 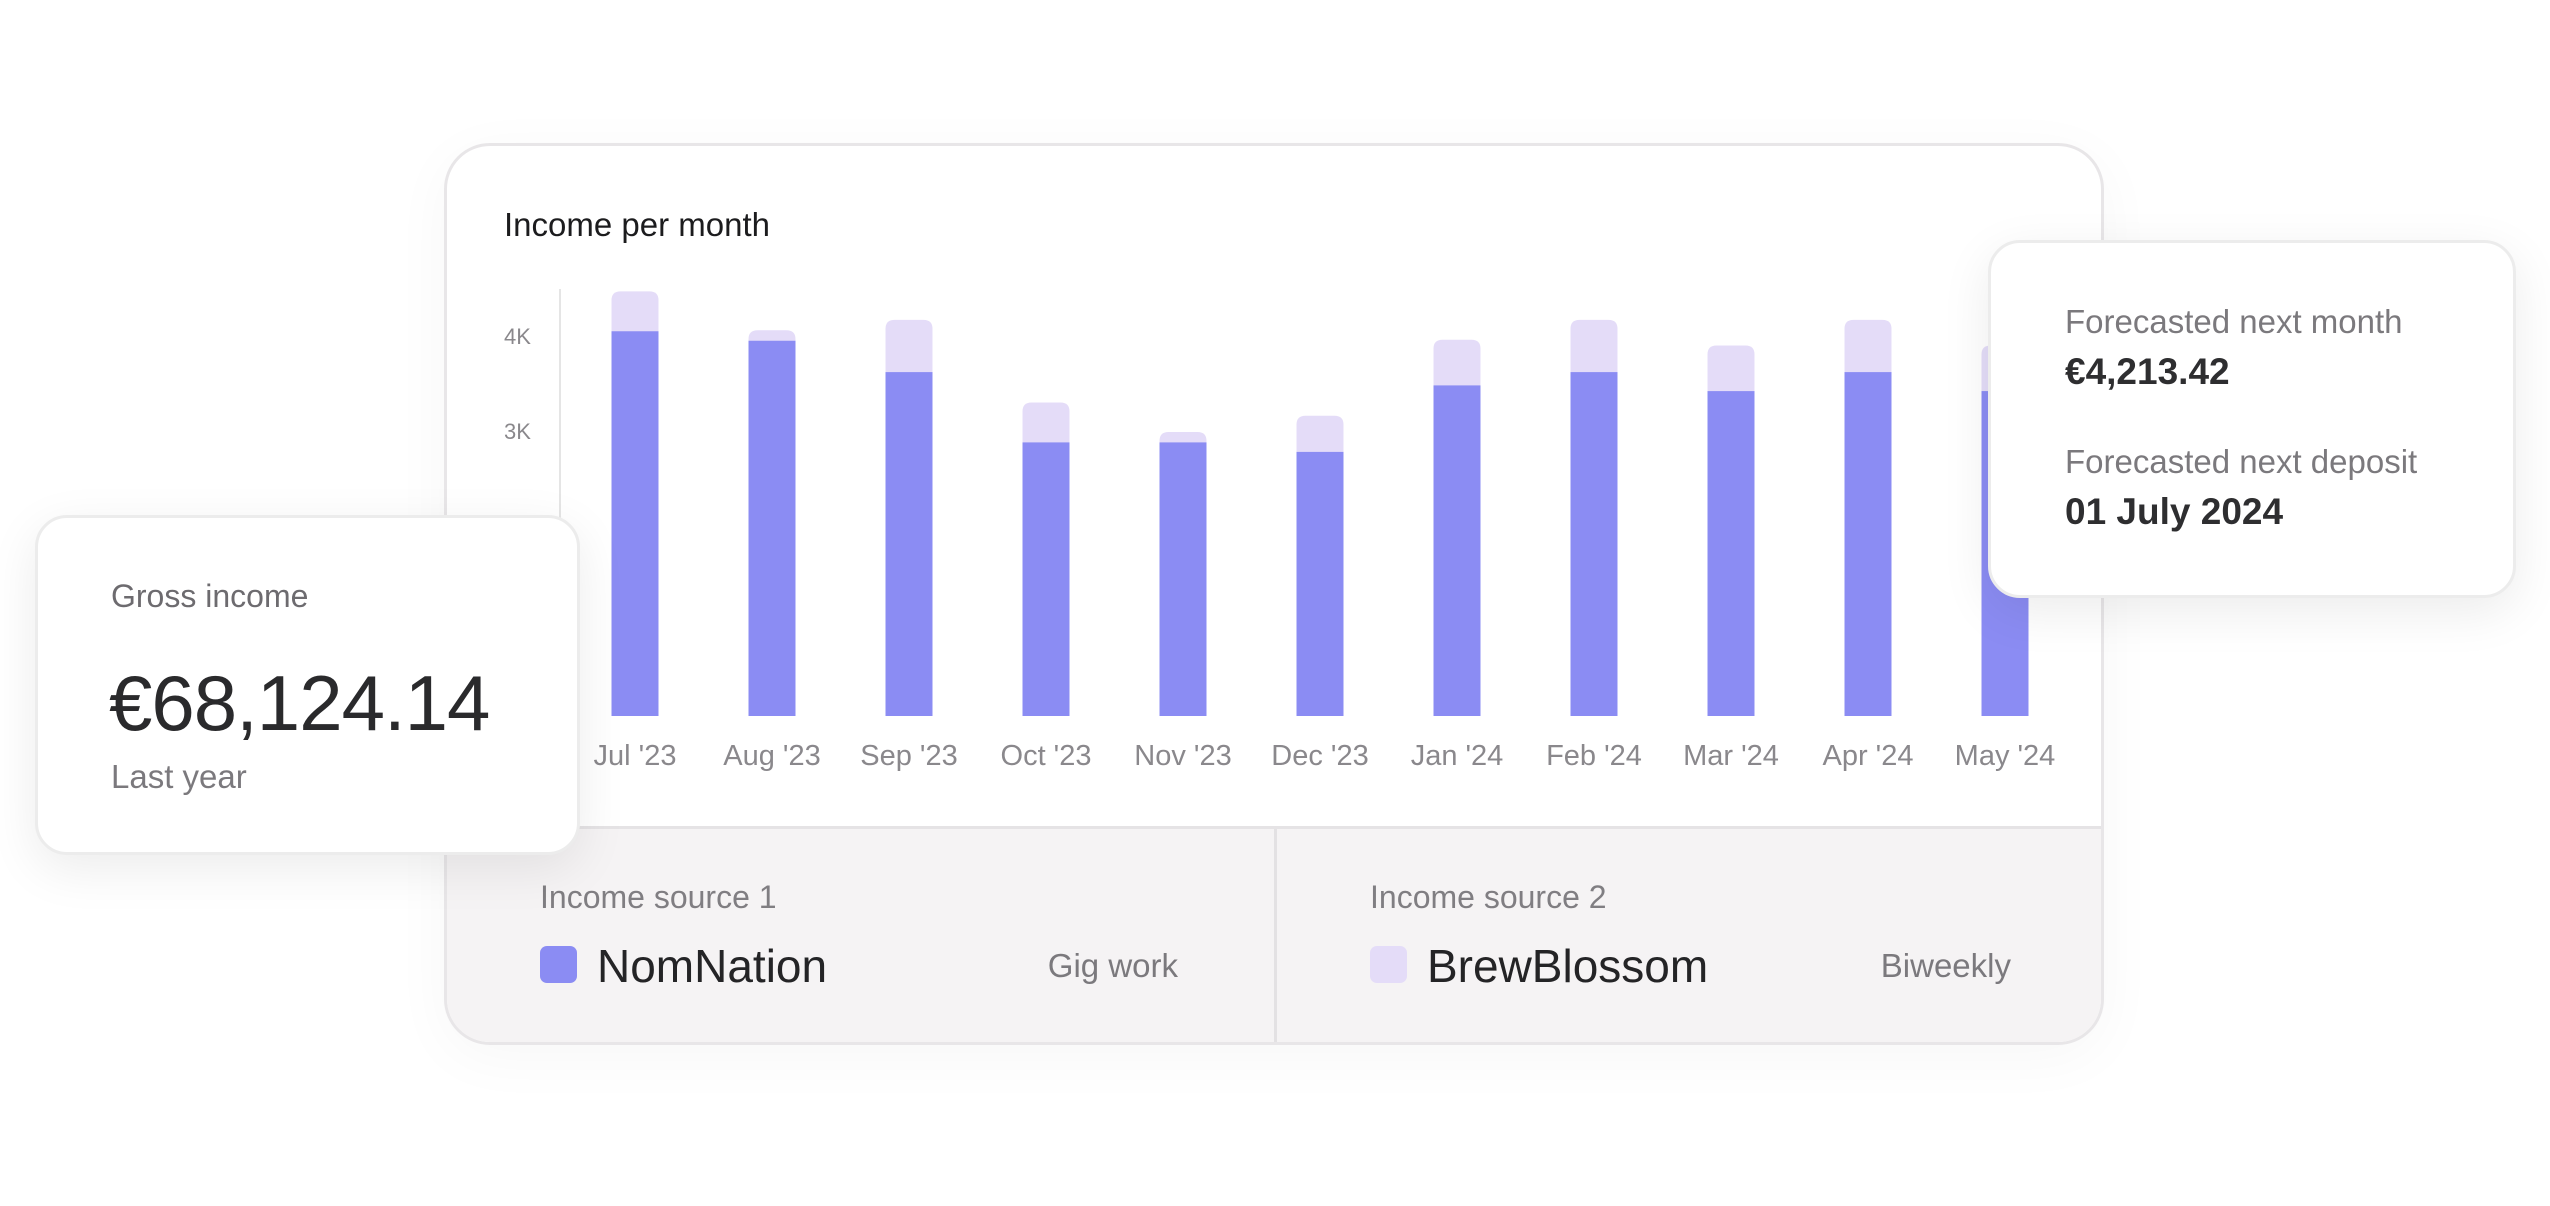 What do you see at coordinates (1182, 756) in the screenshot?
I see `x-tick-label: Nov '23` at bounding box center [1182, 756].